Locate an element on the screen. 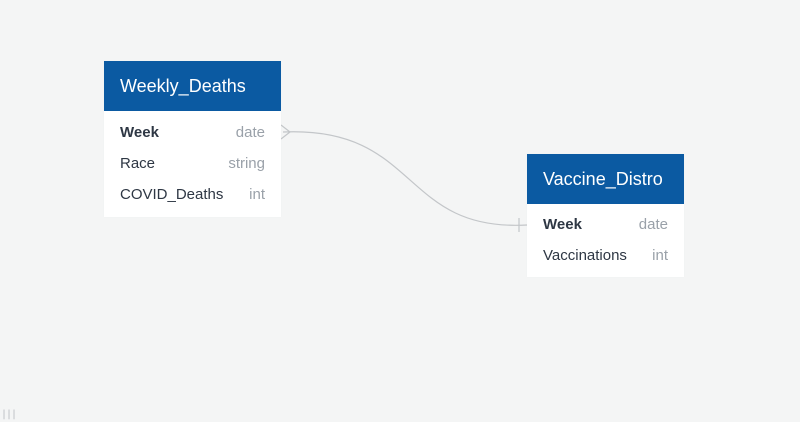  entity-title: Weekly_Deaths is located at coordinates (183, 86).